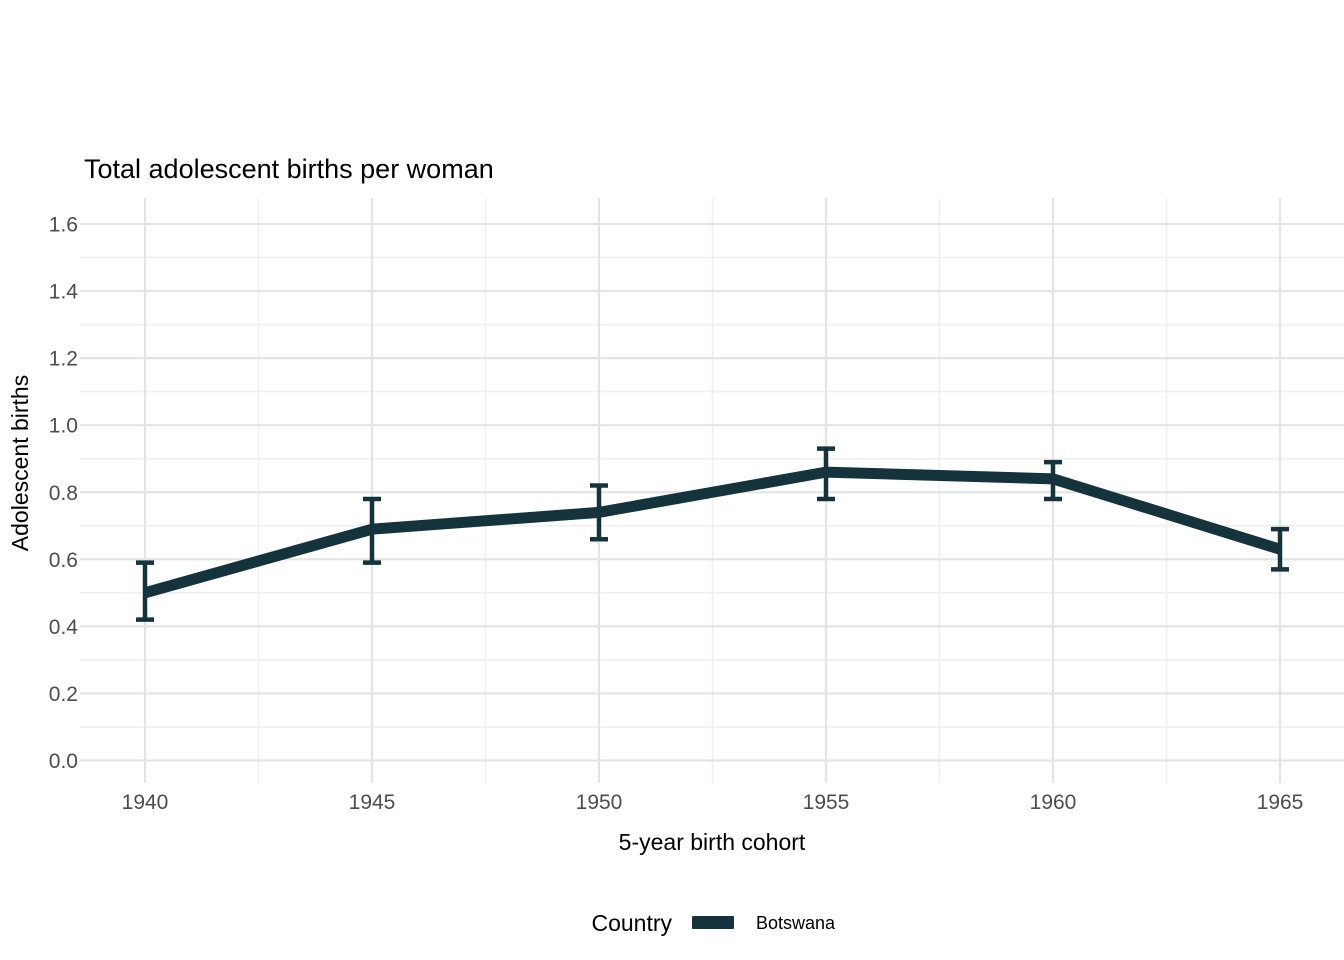 The width and height of the screenshot is (1344, 960). I want to click on y-axis-tick-labels: 0.0 0.2 0.4 0.6 0.8 1.0 1.2 1.4 1.6, so click(64, 493).